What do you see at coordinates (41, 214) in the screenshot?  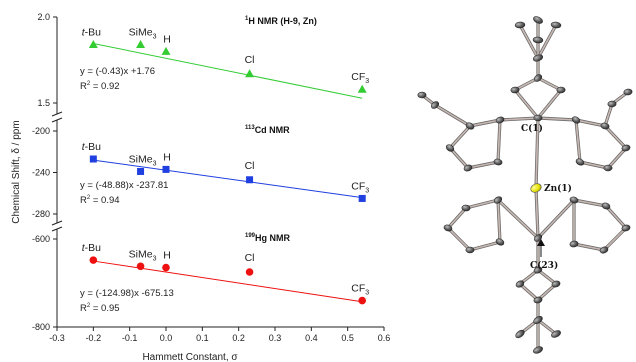 I see `y-tick-label: -280` at bounding box center [41, 214].